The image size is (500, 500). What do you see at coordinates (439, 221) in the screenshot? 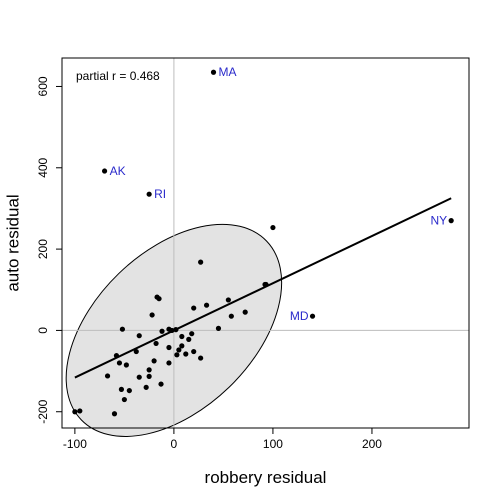
I see `point-label-ny: NY` at bounding box center [439, 221].